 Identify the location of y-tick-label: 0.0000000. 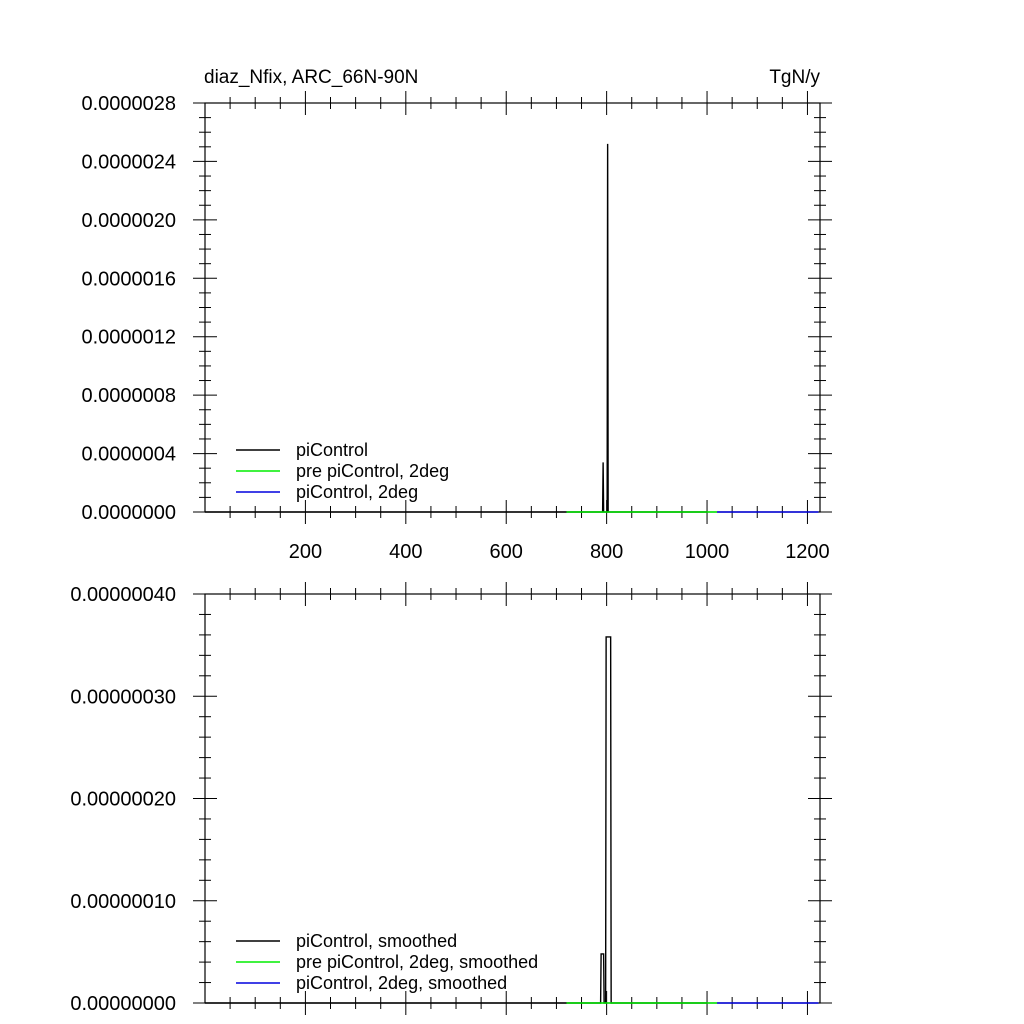
(128, 513).